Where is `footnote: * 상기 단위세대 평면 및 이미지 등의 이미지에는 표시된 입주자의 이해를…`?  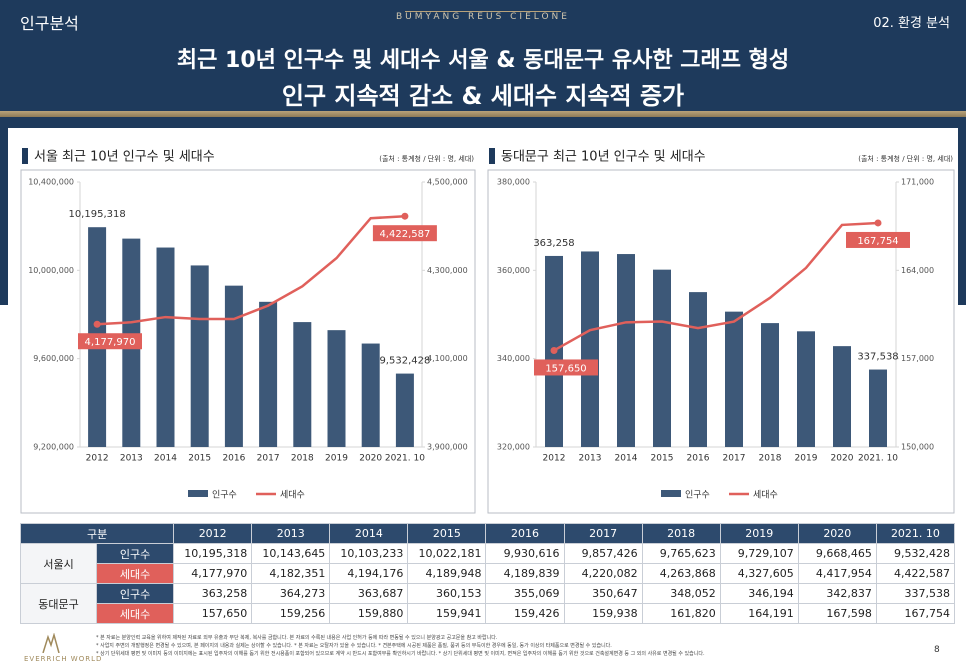
footnote: * 상기 단위세대 평면 및 이미지 등의 이미지에는 표시된 입주자의 이해를… is located at coordinates (400, 654).